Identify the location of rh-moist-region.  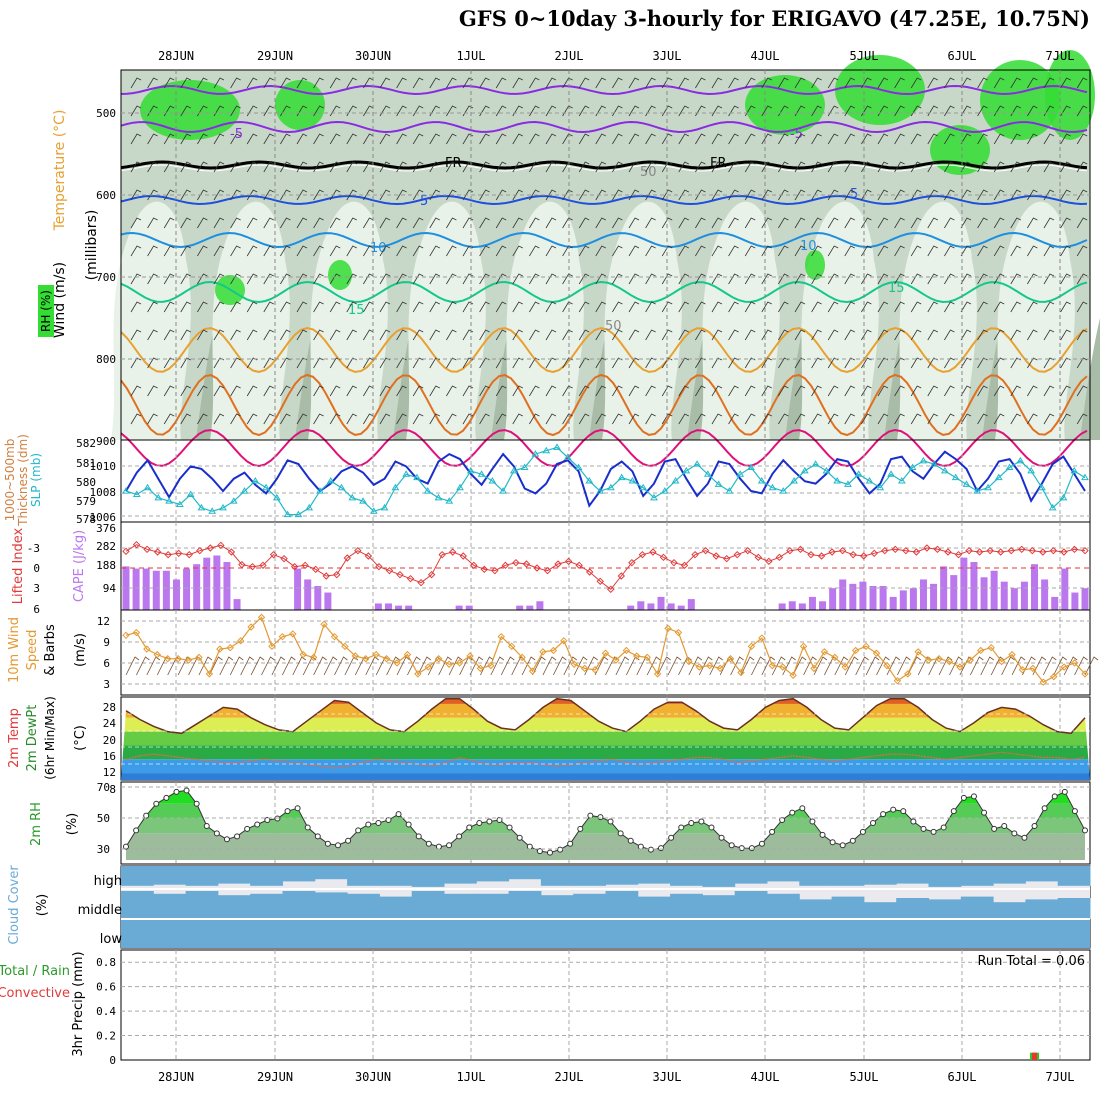
(815, 265).